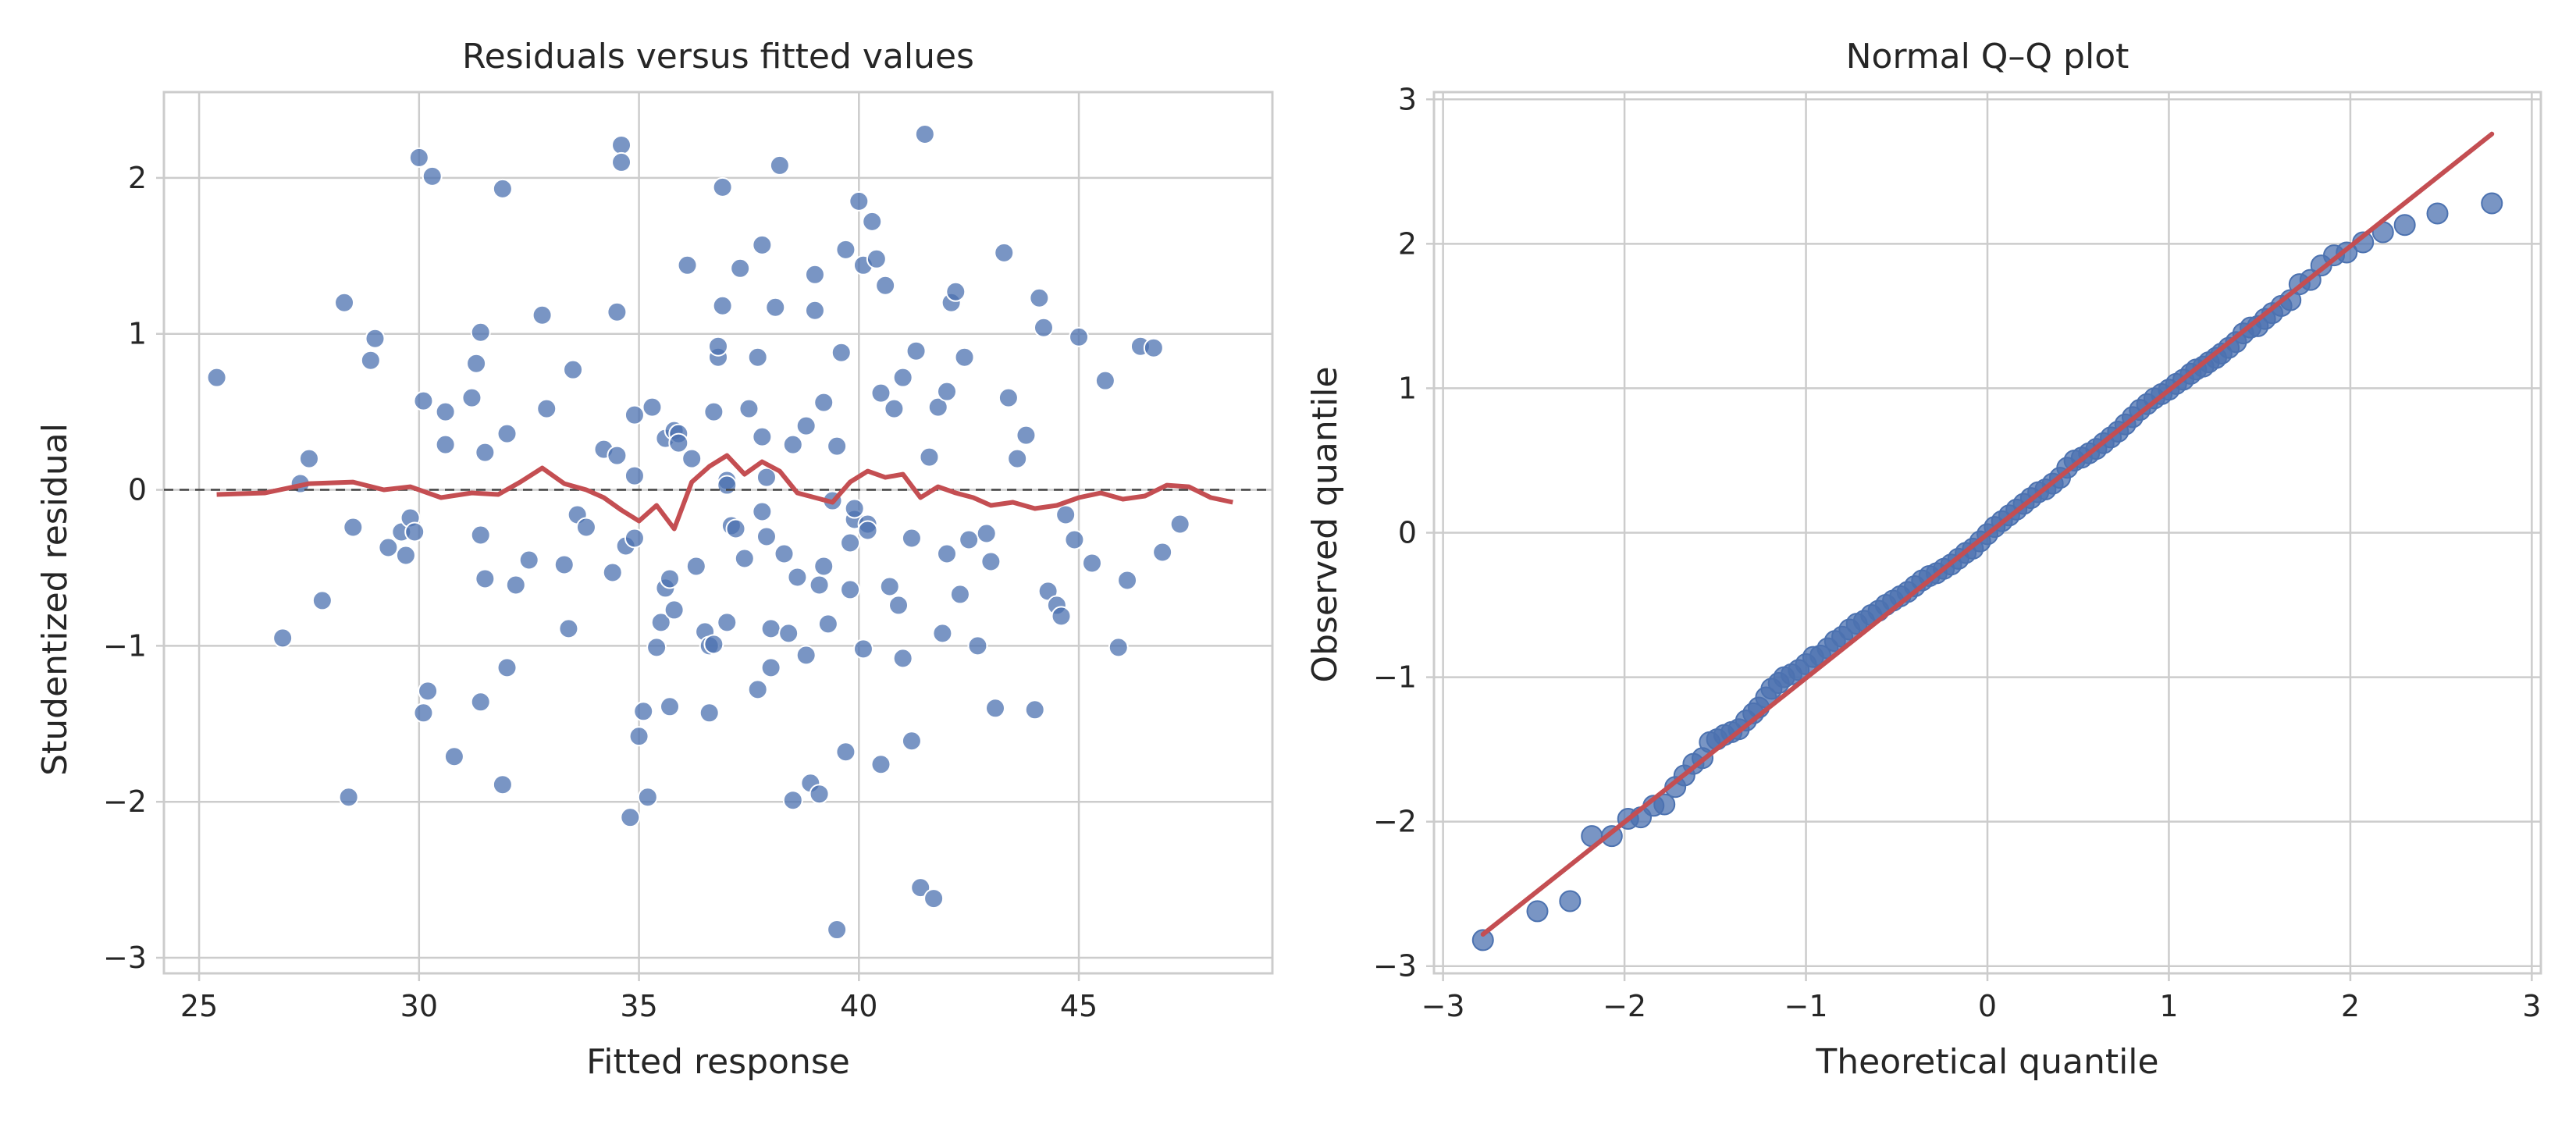  What do you see at coordinates (1986, 1062) in the screenshot?
I see `qq-x-axis-label: Theoretical quantile` at bounding box center [1986, 1062].